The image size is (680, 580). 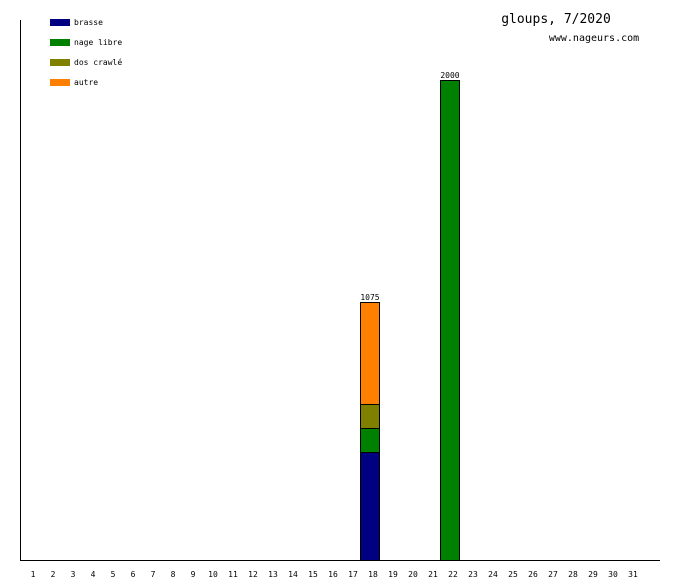 I want to click on chart-subtitle: www.nageurs.com, so click(x=594, y=38).